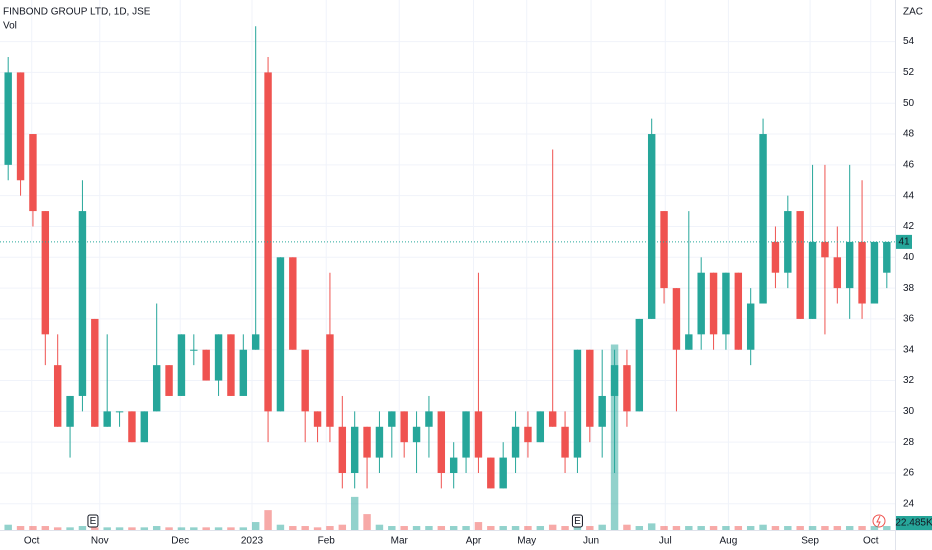 This screenshot has height=550, width=932. What do you see at coordinates (327, 541) in the screenshot?
I see `x-tick-label: Feb` at bounding box center [327, 541].